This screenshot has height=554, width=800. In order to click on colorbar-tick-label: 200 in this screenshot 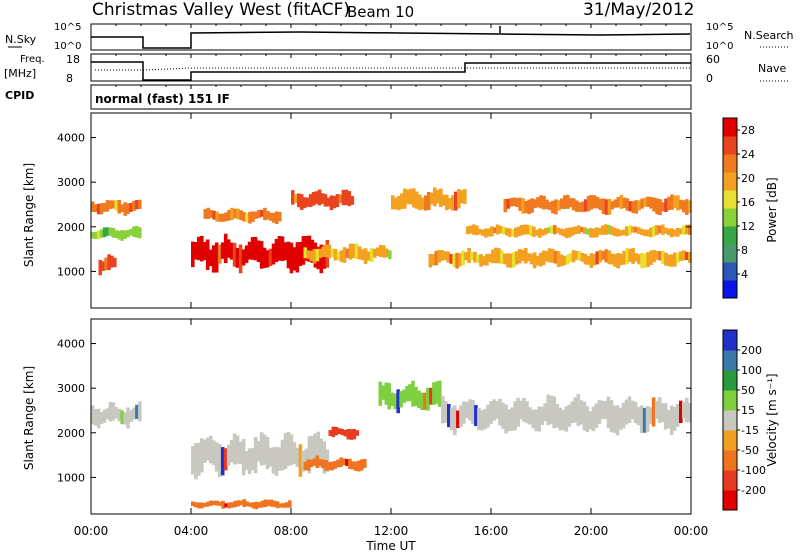, I will do `click(751, 350)`.